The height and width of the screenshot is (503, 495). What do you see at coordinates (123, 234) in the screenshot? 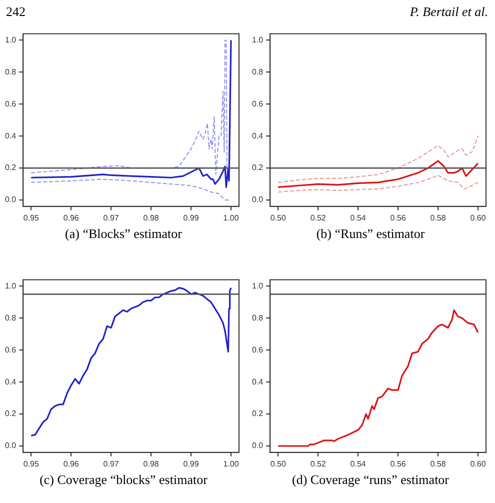
I see `text: (a) “Blocks” estimator` at bounding box center [123, 234].